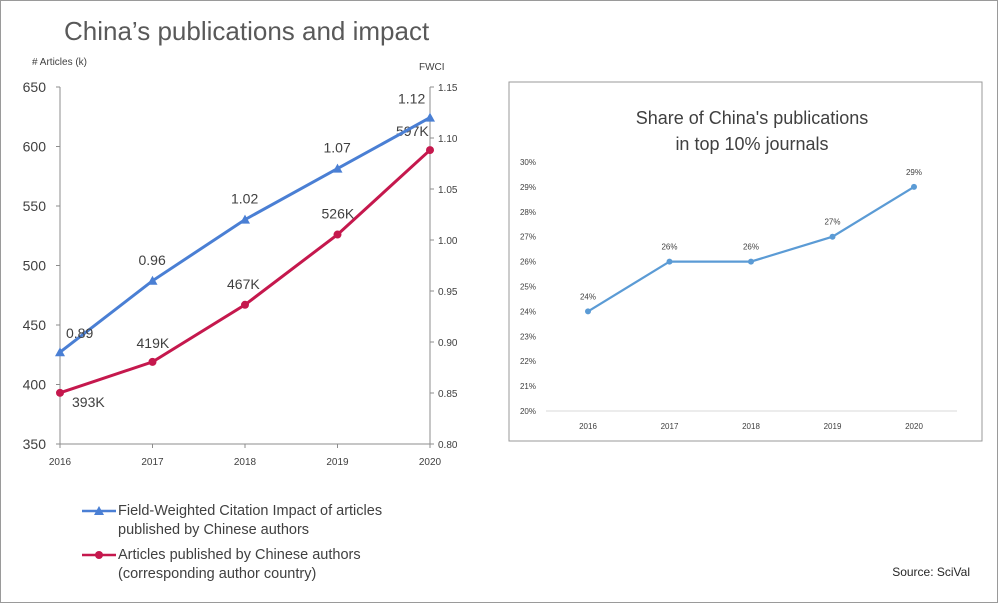 The image size is (1000, 605). Describe the element at coordinates (153, 343) in the screenshot. I see `articles-data-label: 419K` at that location.